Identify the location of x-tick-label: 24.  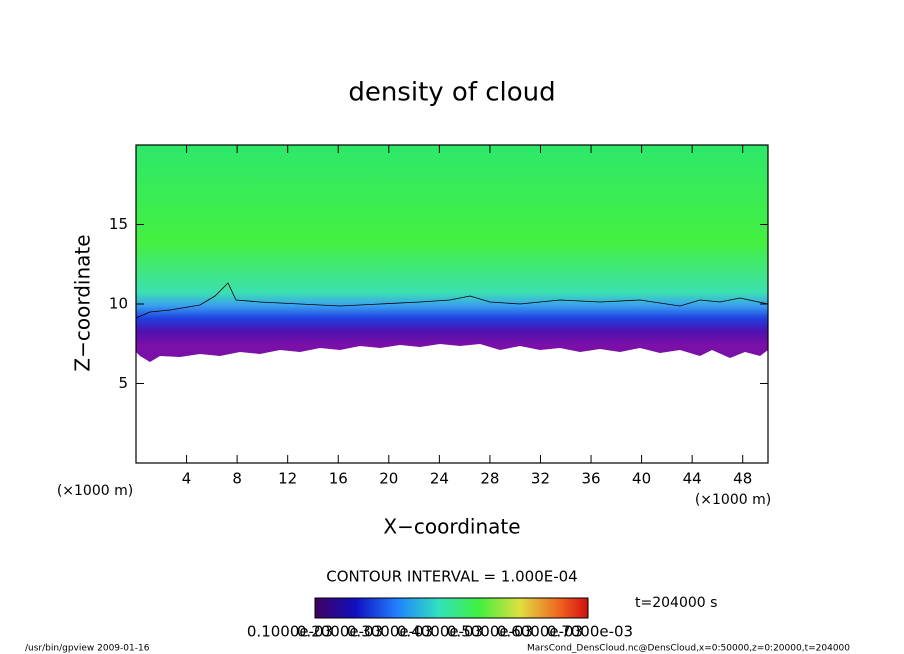
(439, 479).